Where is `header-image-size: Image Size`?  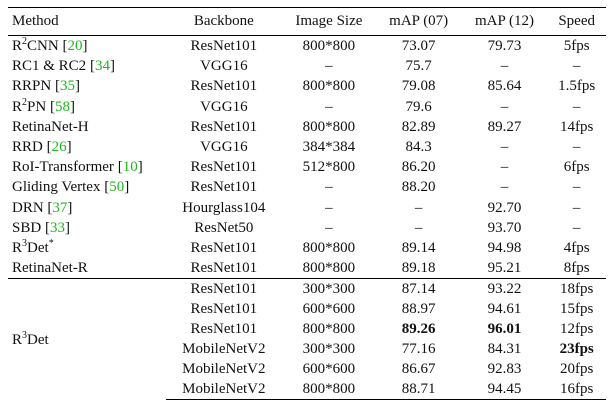
header-image-size: Image Size is located at coordinates (329, 21).